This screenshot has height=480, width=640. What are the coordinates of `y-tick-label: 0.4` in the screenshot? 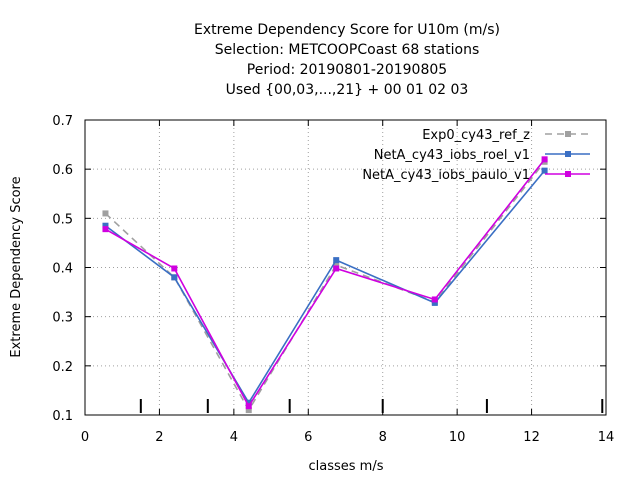 It's located at (62, 269).